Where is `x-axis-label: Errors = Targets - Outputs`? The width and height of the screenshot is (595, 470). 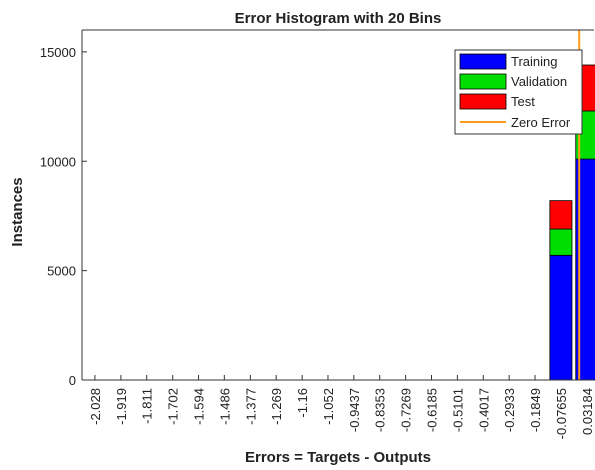 x-axis-label: Errors = Targets - Outputs is located at coordinates (338, 457).